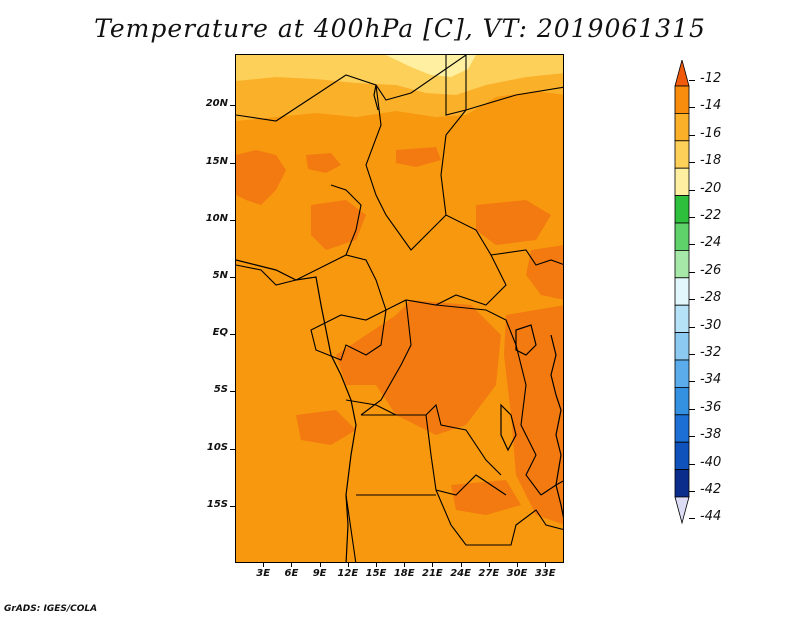 Image resolution: width=800 pixels, height=618 pixels. What do you see at coordinates (220, 276) in the screenshot?
I see `y-tick-label: 5N` at bounding box center [220, 276].